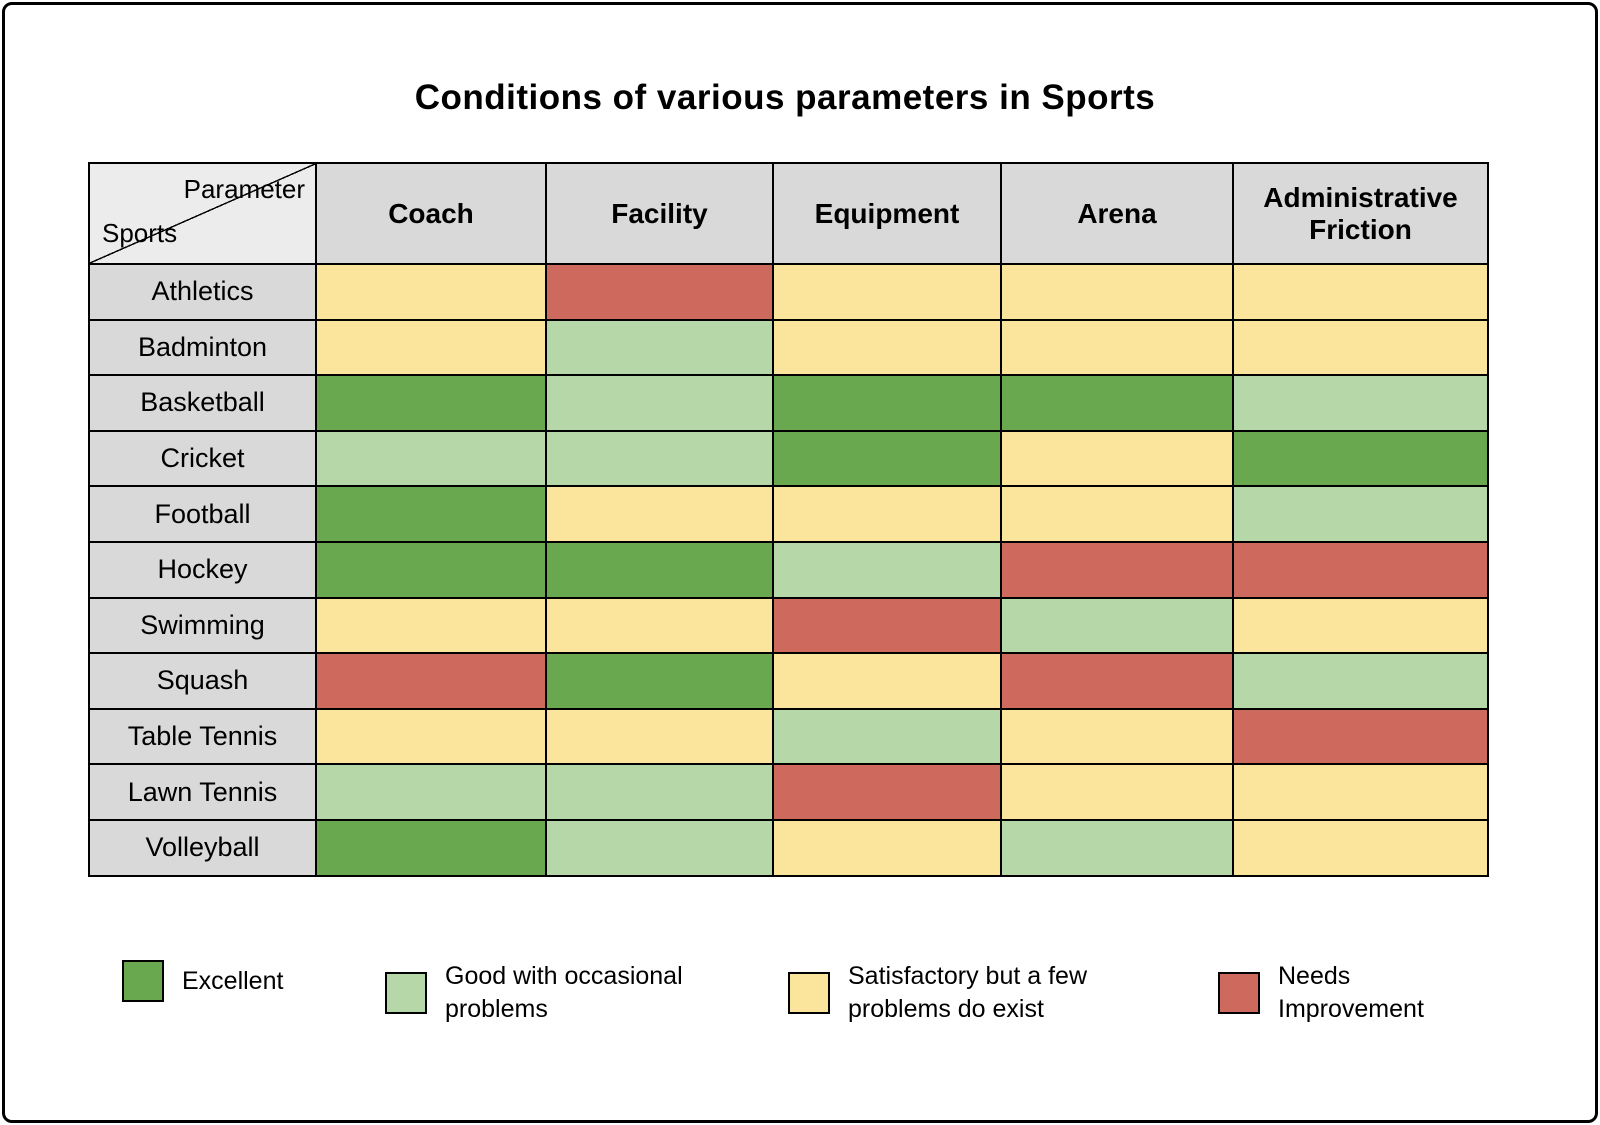 The height and width of the screenshot is (1125, 1600). Describe the element at coordinates (1351, 992) in the screenshot. I see `legend-label-needs-improvement: Needs Improvement` at that location.